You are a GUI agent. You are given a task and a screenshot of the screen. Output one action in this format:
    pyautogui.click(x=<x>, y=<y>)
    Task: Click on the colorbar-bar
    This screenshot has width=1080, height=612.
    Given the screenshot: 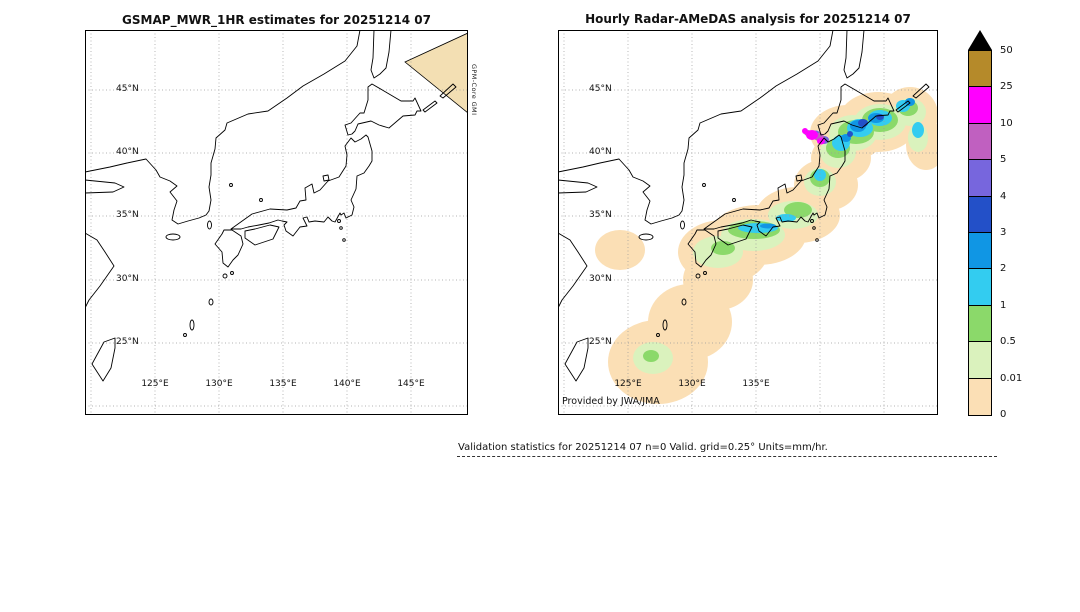 What is the action you would take?
    pyautogui.click(x=980, y=233)
    